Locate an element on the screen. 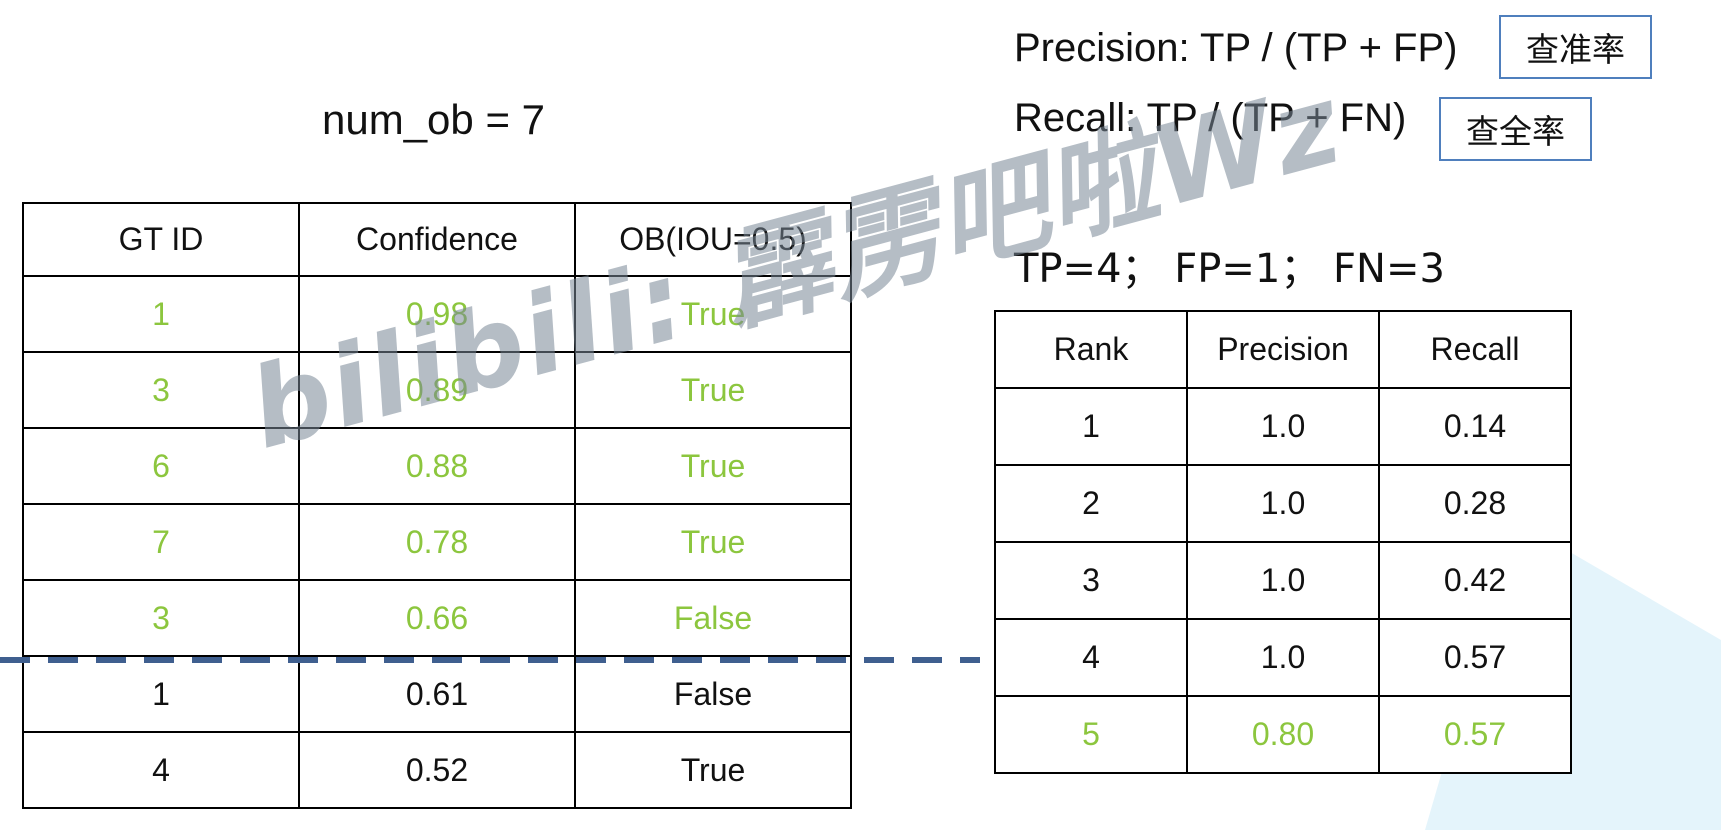 This screenshot has height=830, width=1721. rank-cell: 5 is located at coordinates (1091, 734).